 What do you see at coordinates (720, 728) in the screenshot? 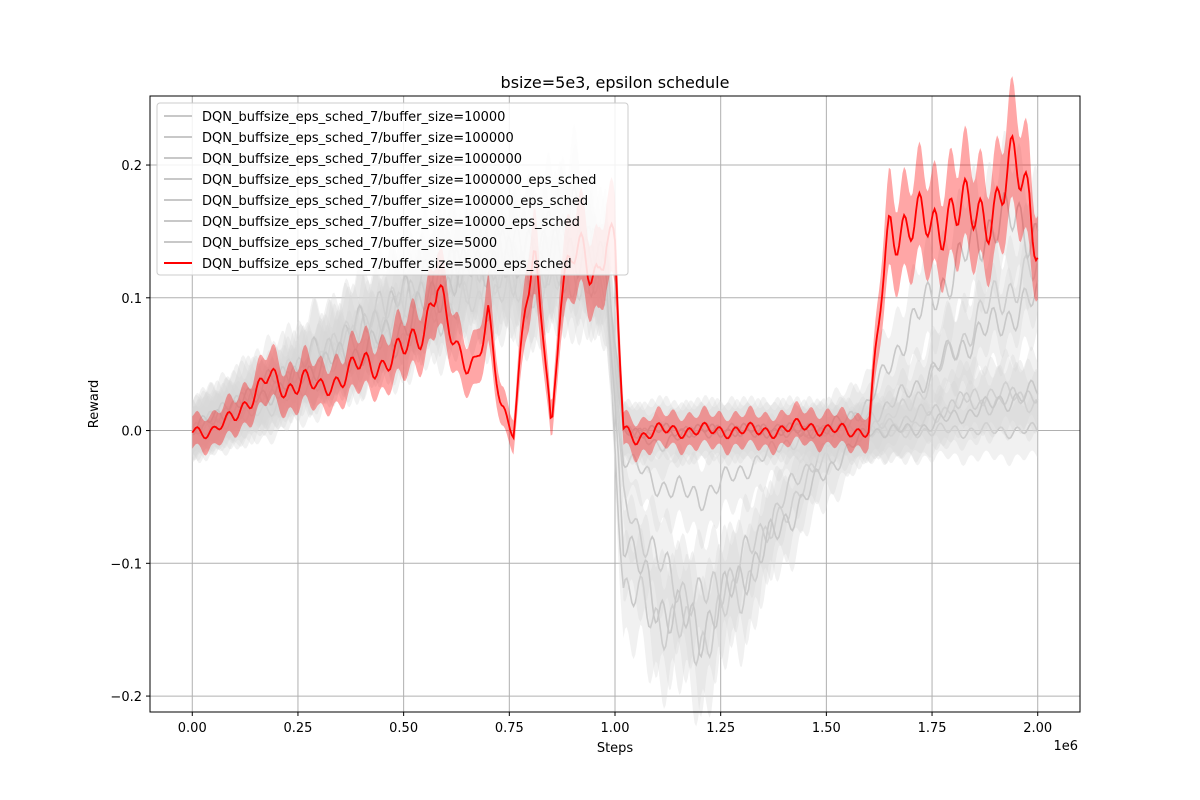
I see `x-tick-label: 1.25` at bounding box center [720, 728].